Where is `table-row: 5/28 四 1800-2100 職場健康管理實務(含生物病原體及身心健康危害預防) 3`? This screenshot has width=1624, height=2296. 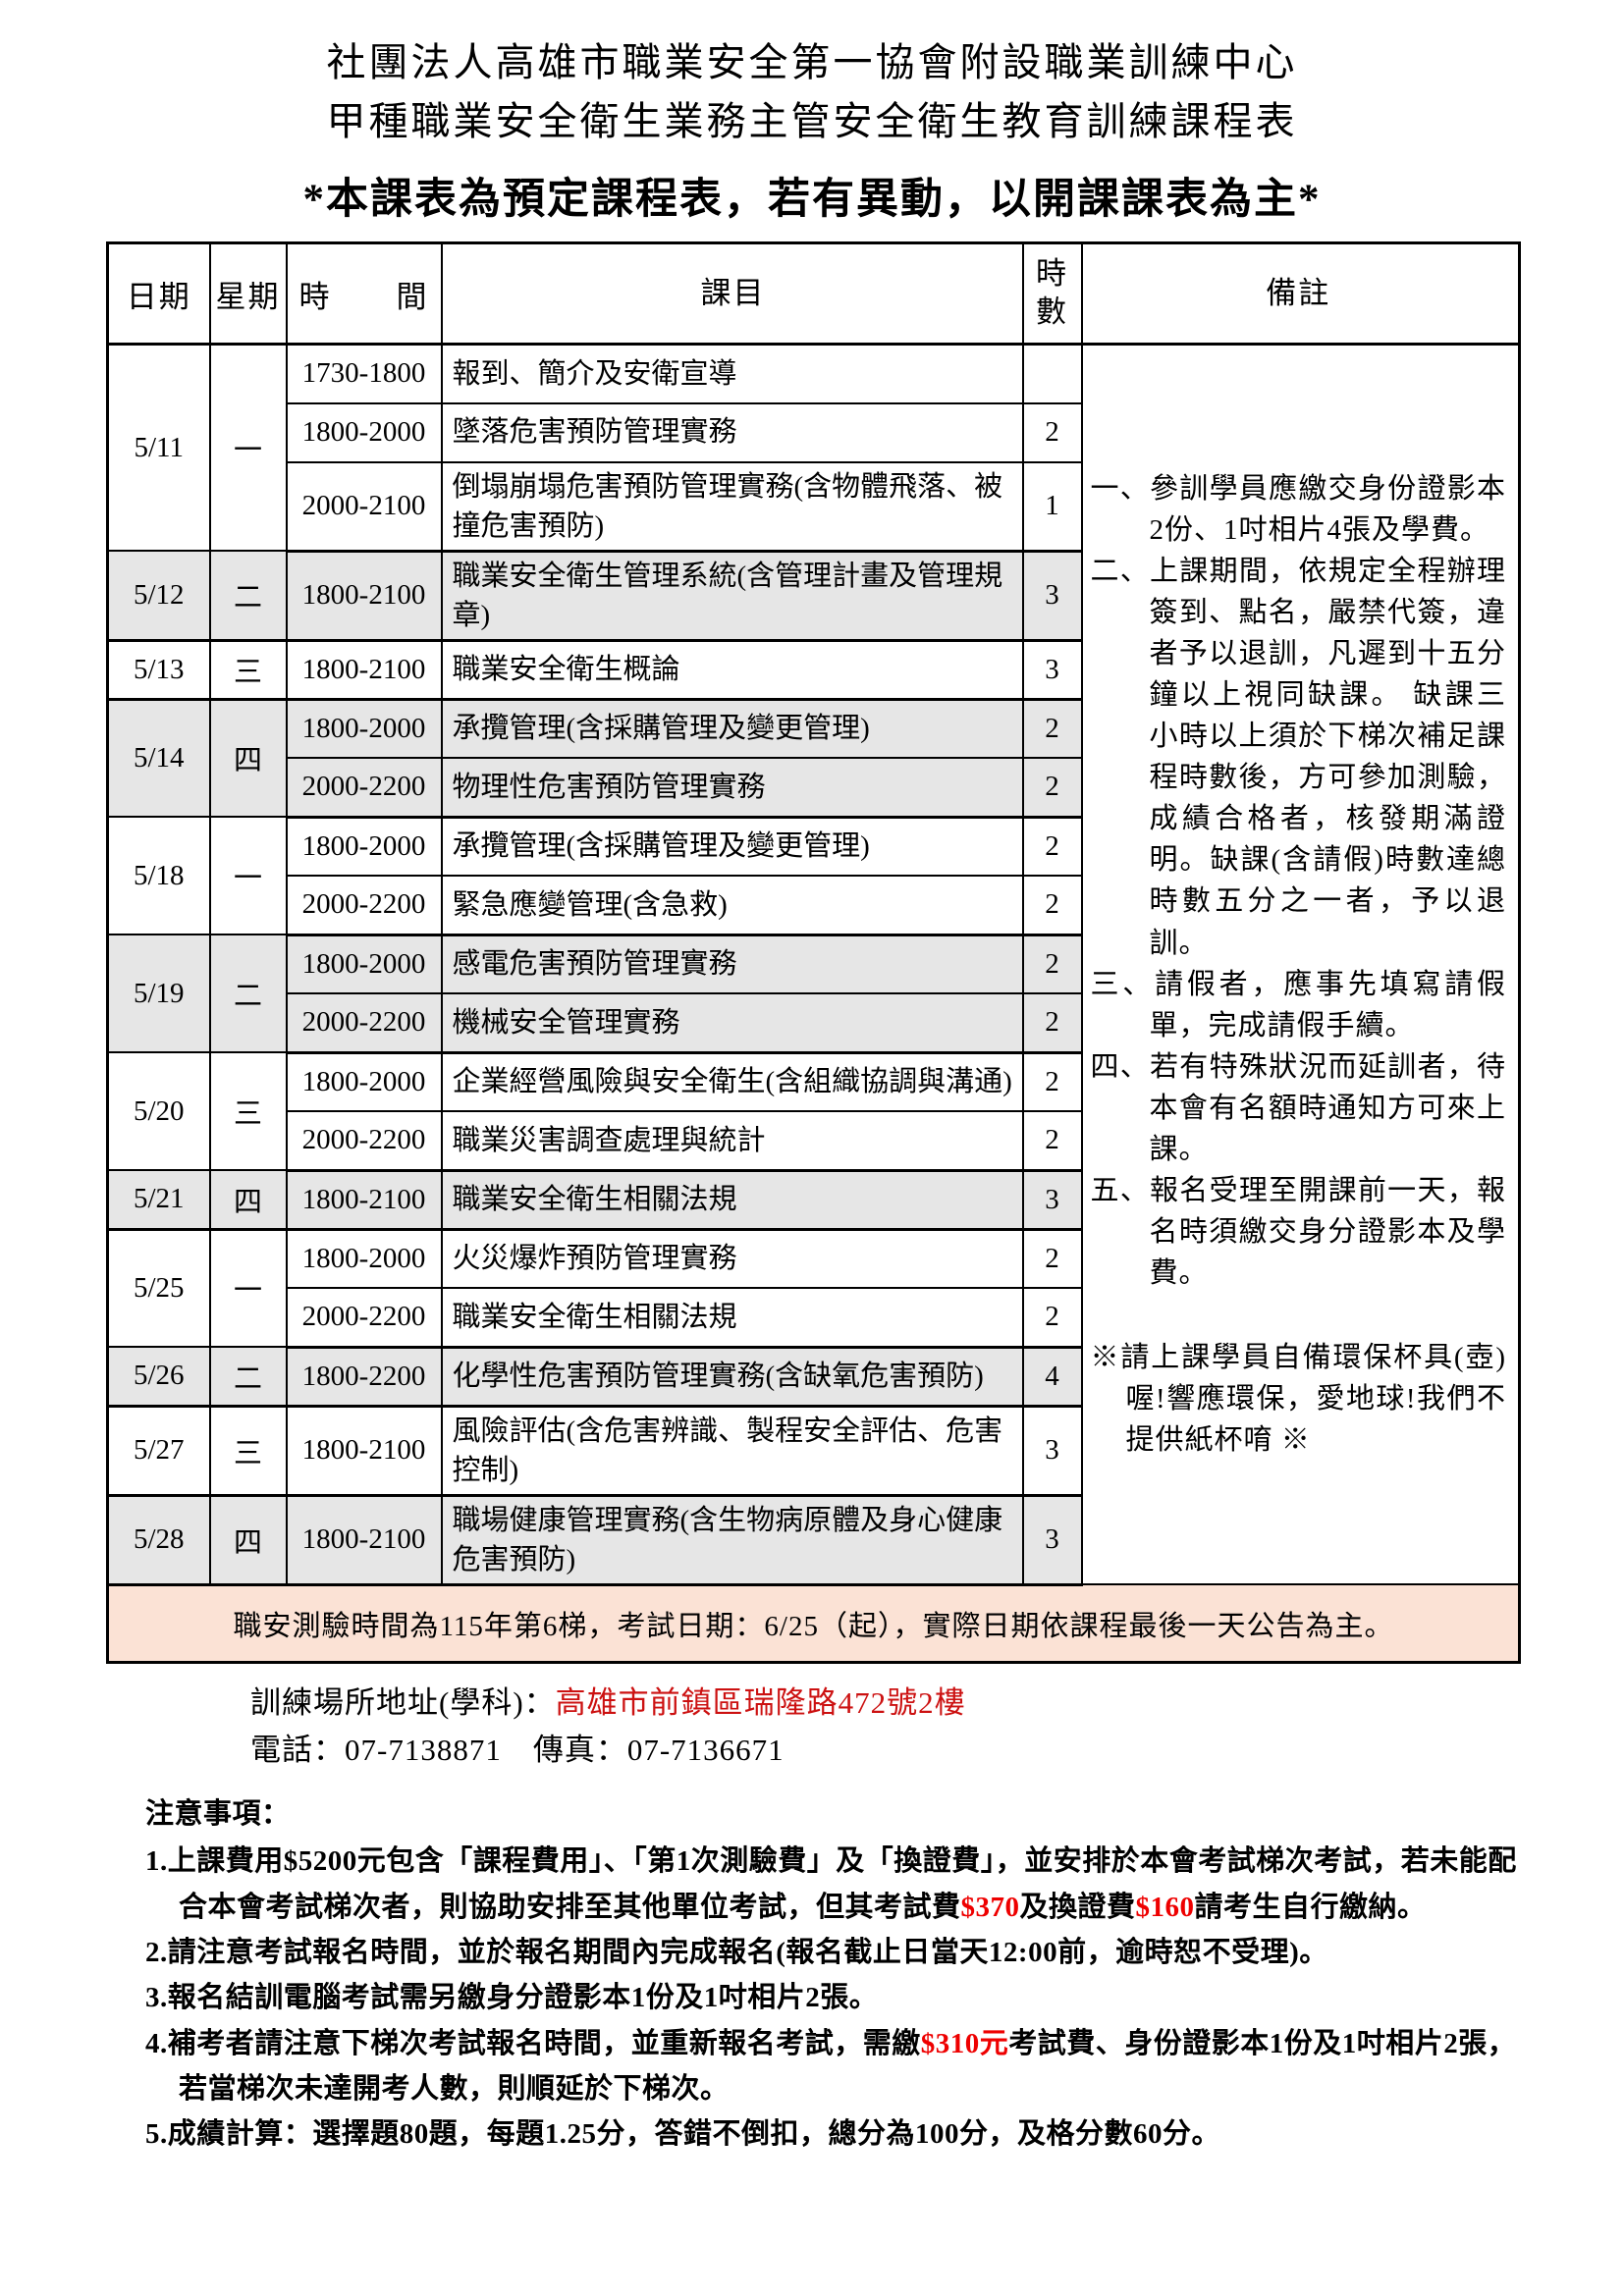
table-row: 5/28 四 1800-2100 職場健康管理實務(含生物病原體及身心健康危害預防) 3 is located at coordinates (813, 1540).